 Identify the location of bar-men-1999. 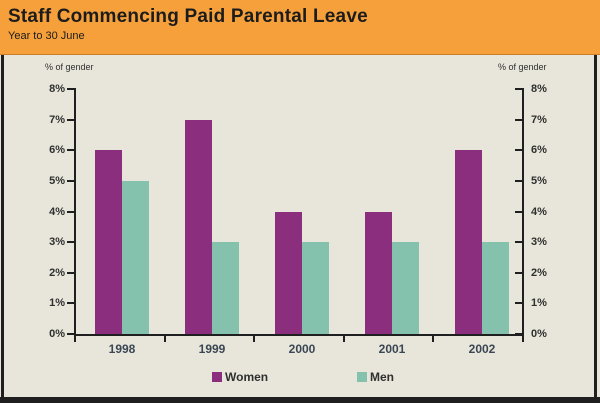
(225, 288).